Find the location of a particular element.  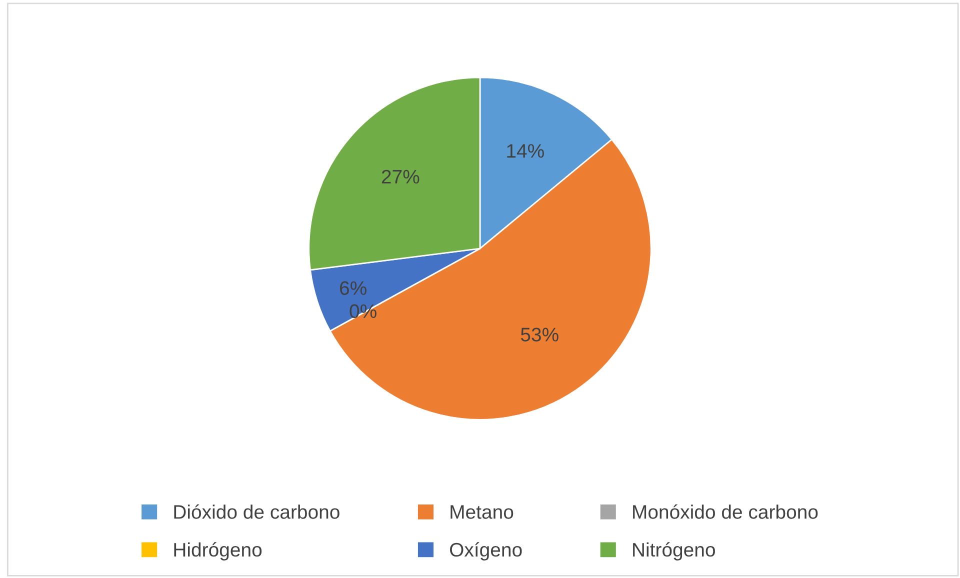

data-label: 53% is located at coordinates (539, 335).